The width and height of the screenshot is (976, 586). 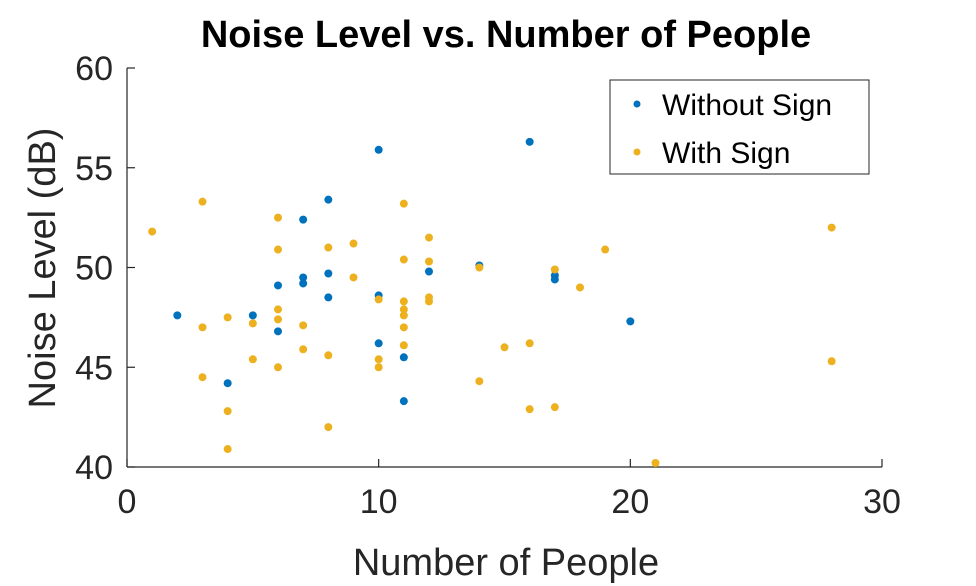 What do you see at coordinates (747, 105) in the screenshot?
I see `legend-label: Without Sign` at bounding box center [747, 105].